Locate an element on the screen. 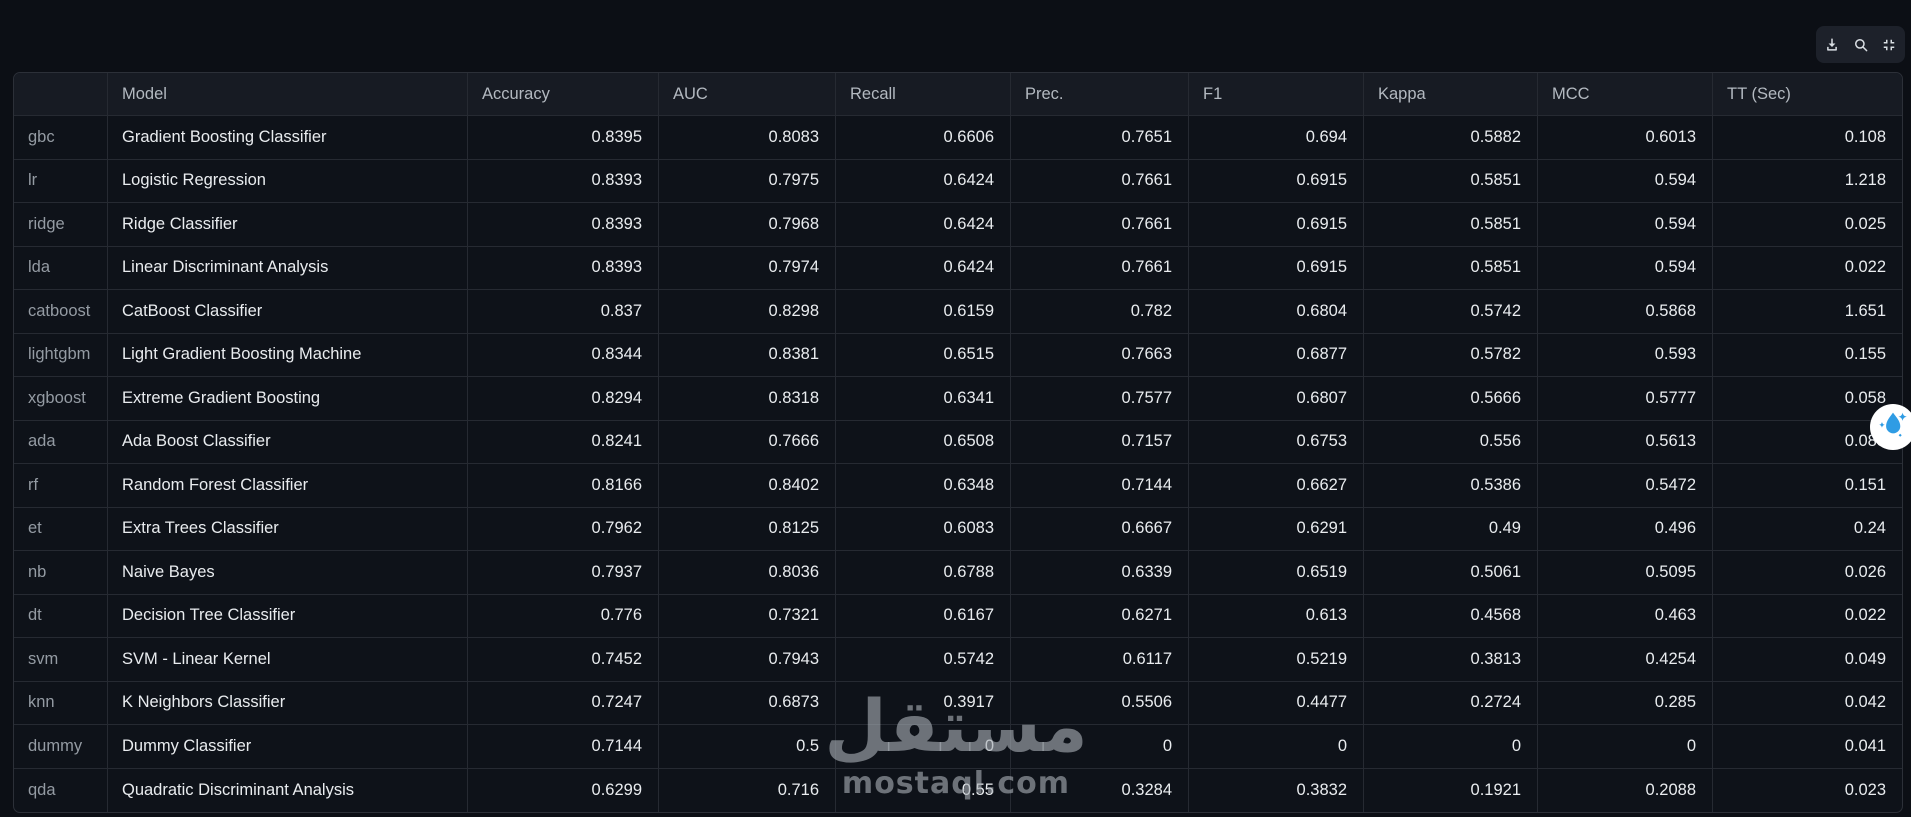 This screenshot has width=1911, height=817. metric-cell-f1: 0 is located at coordinates (1276, 747).